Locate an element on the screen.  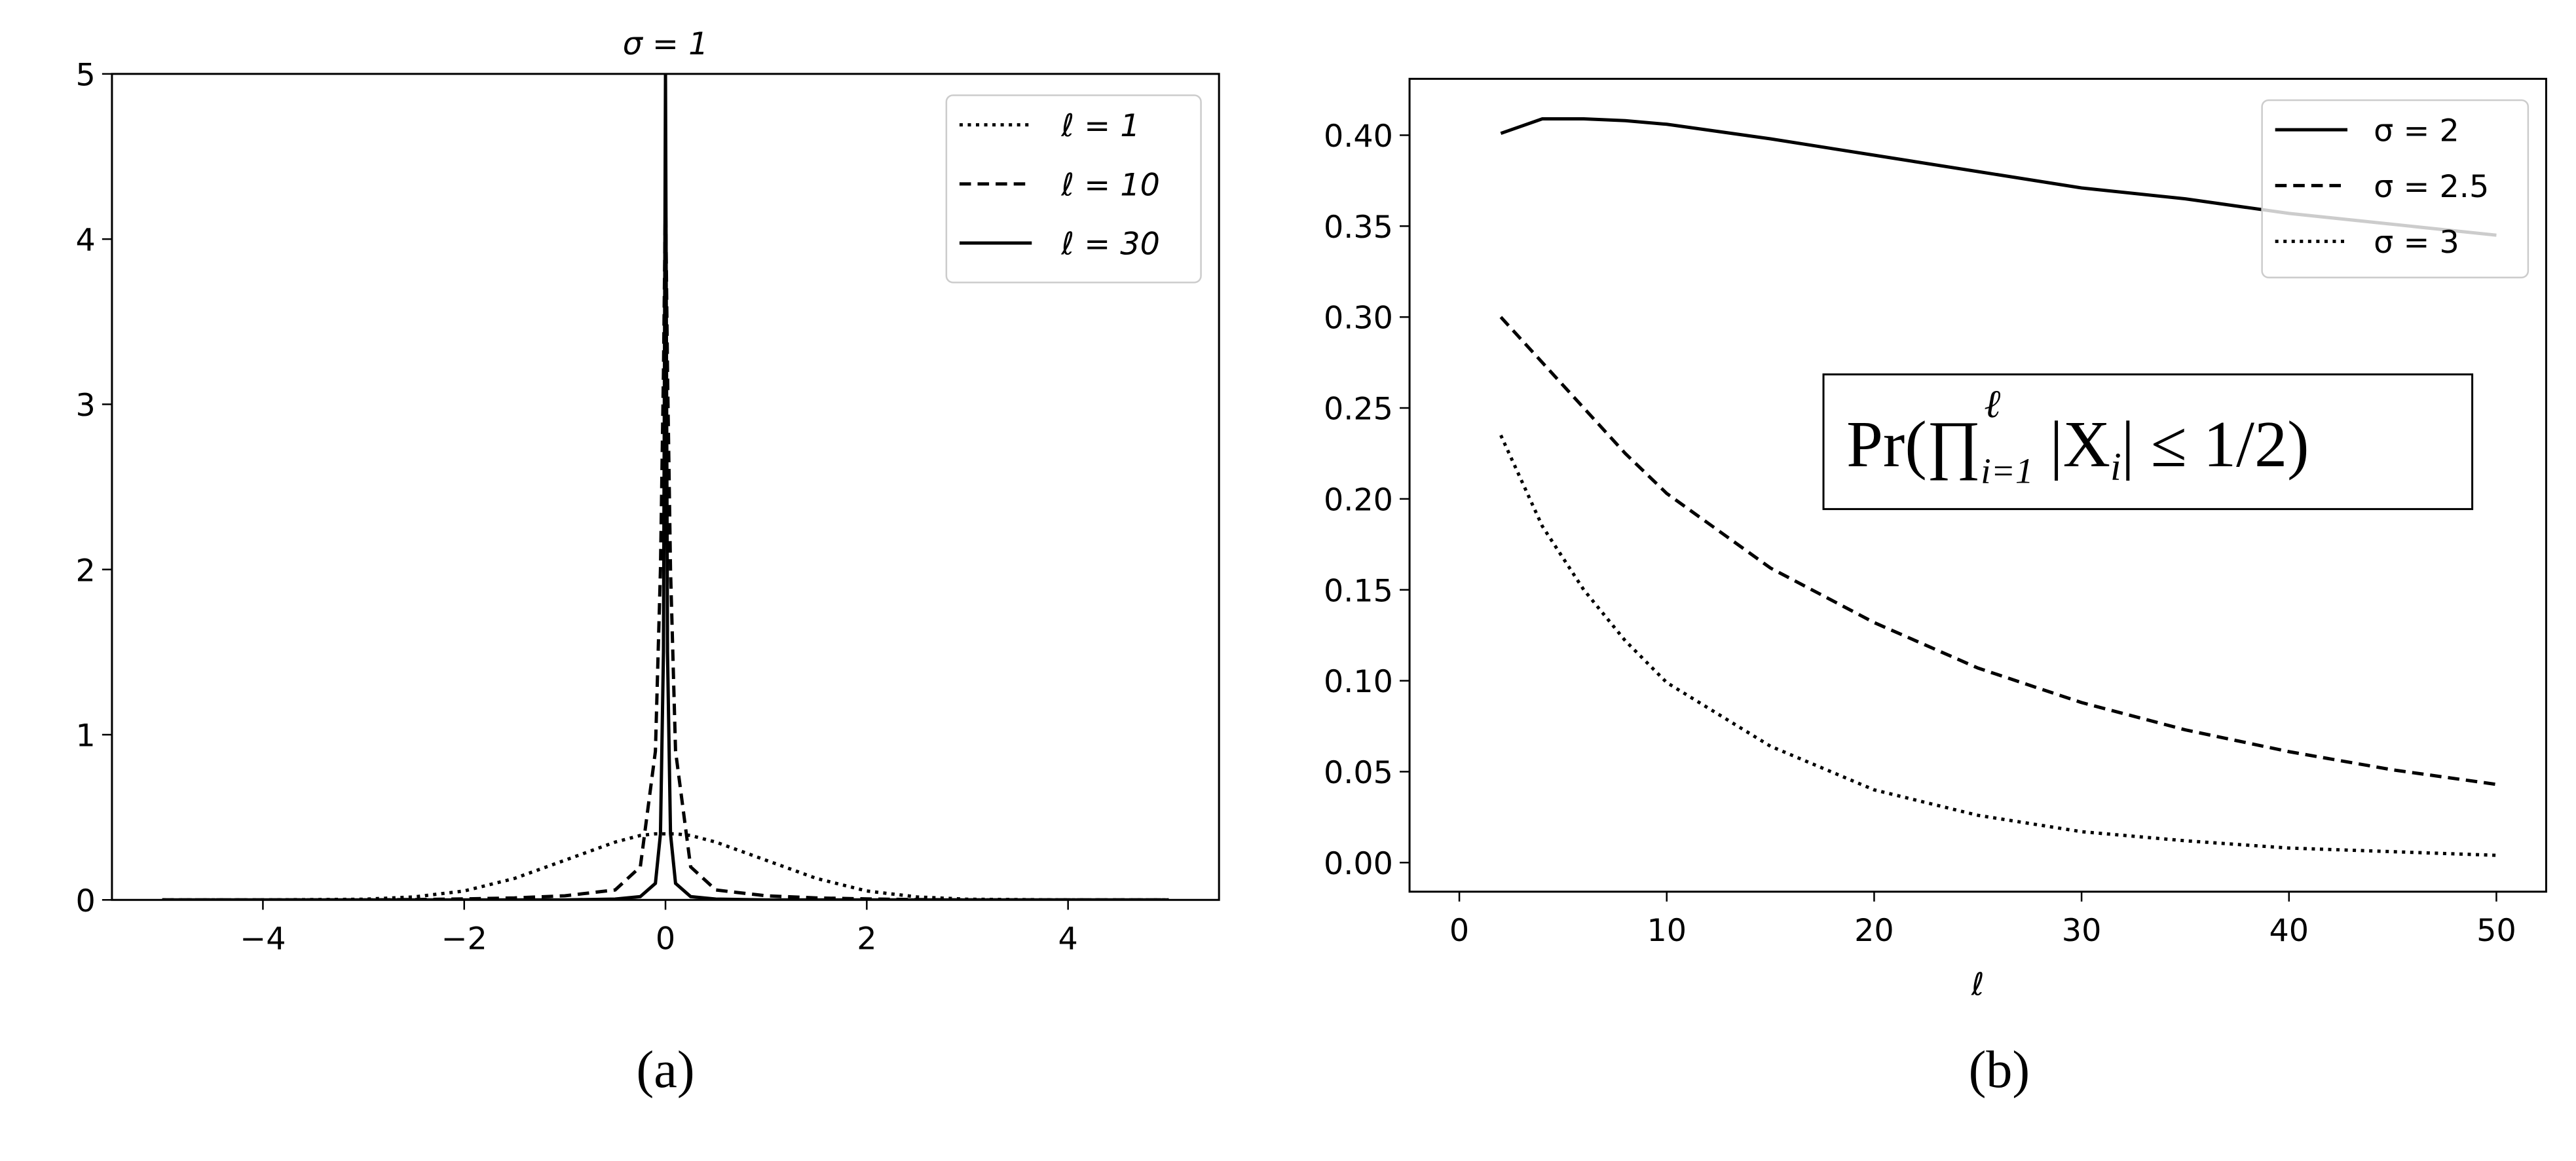
annotation-sup: ℓ is located at coordinates (1992, 404).